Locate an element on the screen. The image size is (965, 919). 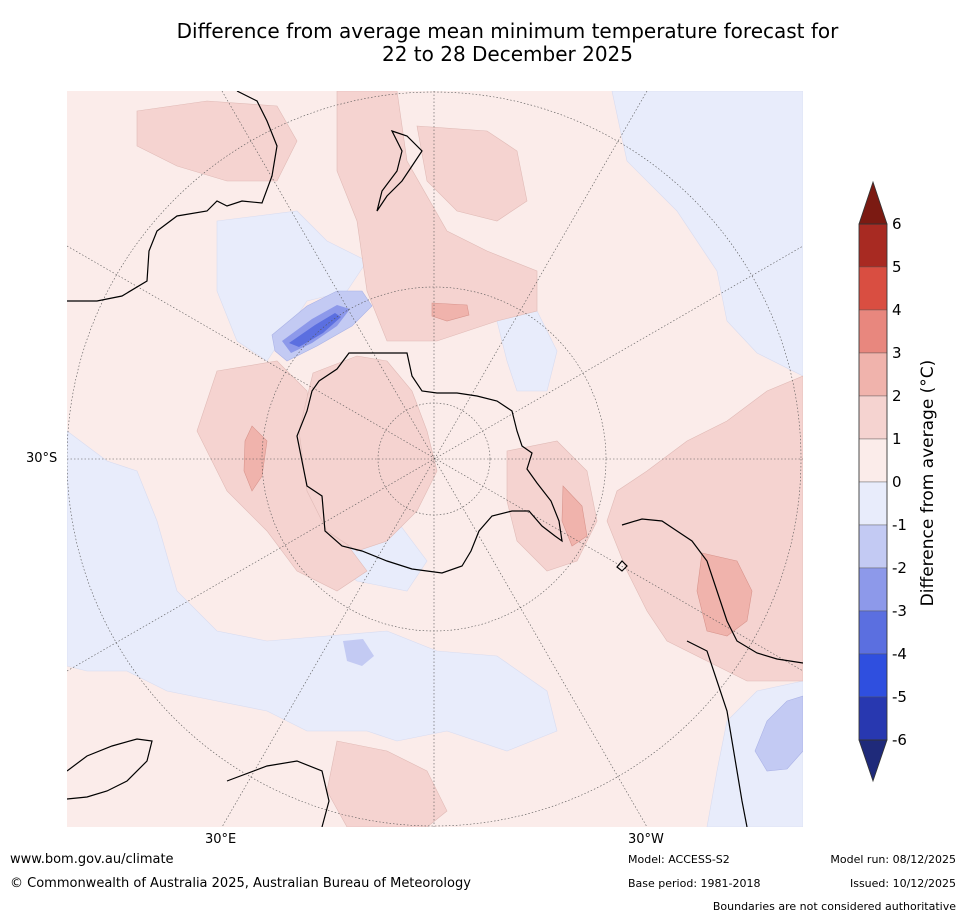
colorbar-bin-bm5_m6 is located at coordinates (873, 718).